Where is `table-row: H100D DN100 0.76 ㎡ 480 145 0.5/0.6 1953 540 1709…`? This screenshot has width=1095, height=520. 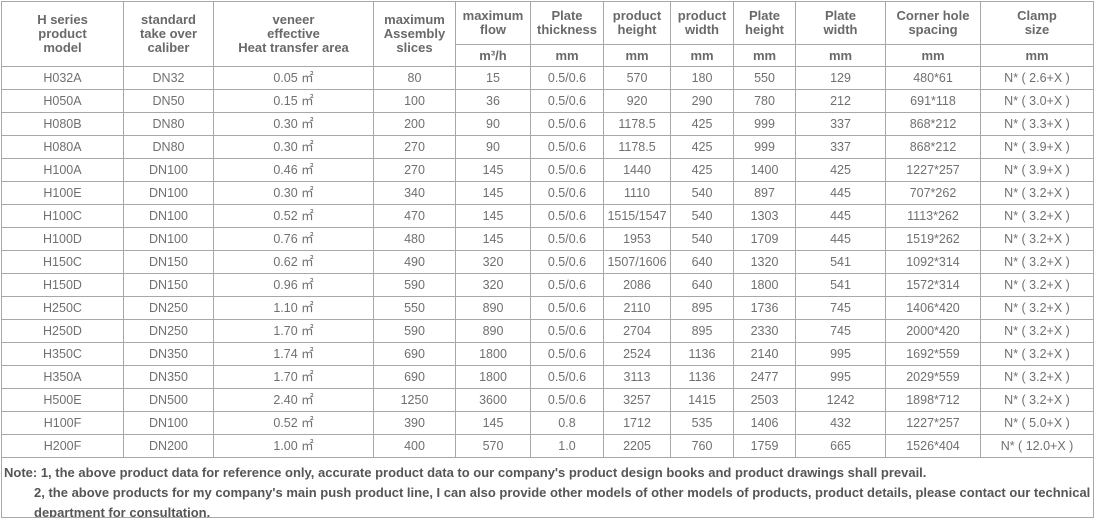 table-row: H100D DN100 0.76 ㎡ 480 145 0.5/0.6 1953 540 1709… is located at coordinates (547, 239).